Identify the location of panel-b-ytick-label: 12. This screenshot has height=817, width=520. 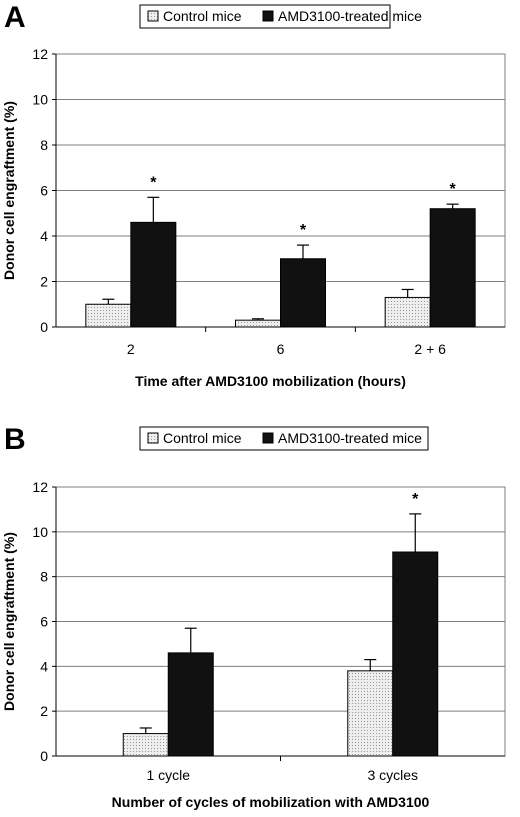
(40, 487).